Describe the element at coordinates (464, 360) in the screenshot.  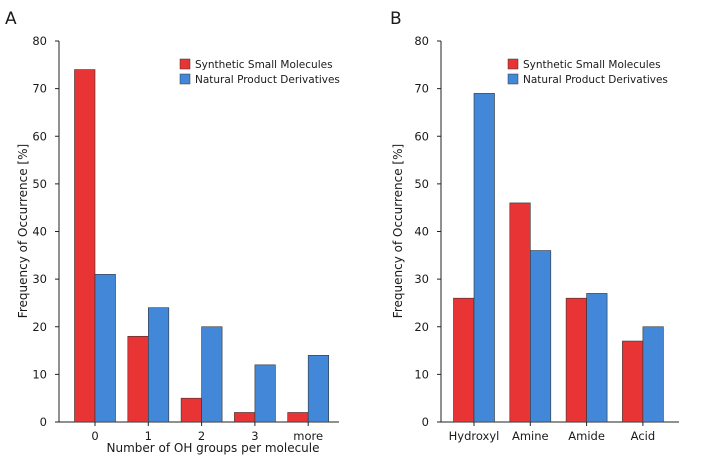
I see `bar-synthetic-hydroxyl` at that location.